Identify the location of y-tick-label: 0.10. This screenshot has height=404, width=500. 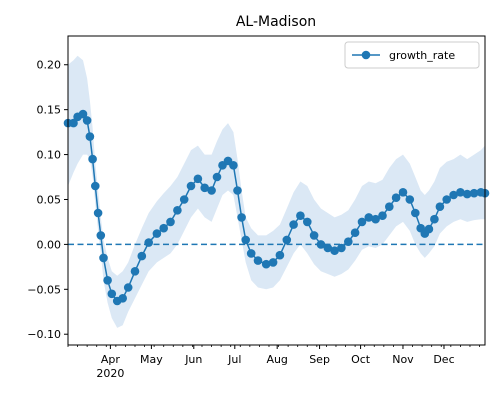
(49, 155).